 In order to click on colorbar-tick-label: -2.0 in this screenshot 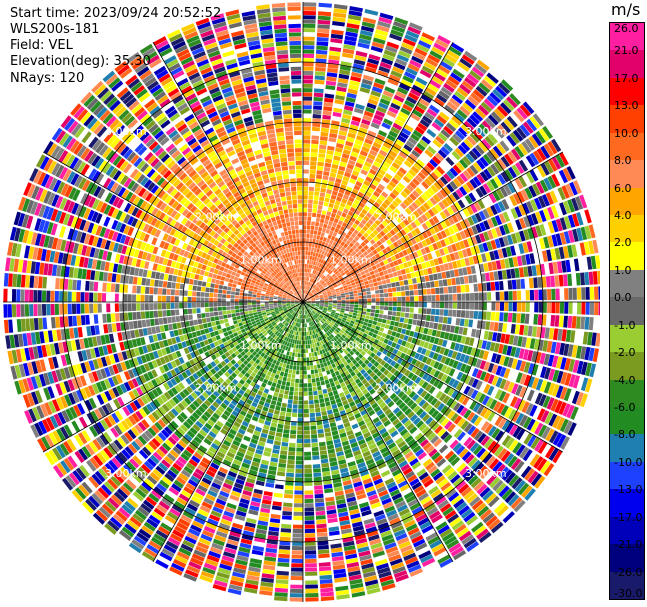, I will do `click(625, 353)`.